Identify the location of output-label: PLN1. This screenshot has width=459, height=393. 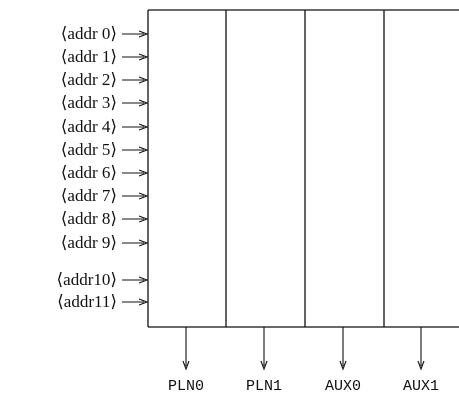
(264, 385).